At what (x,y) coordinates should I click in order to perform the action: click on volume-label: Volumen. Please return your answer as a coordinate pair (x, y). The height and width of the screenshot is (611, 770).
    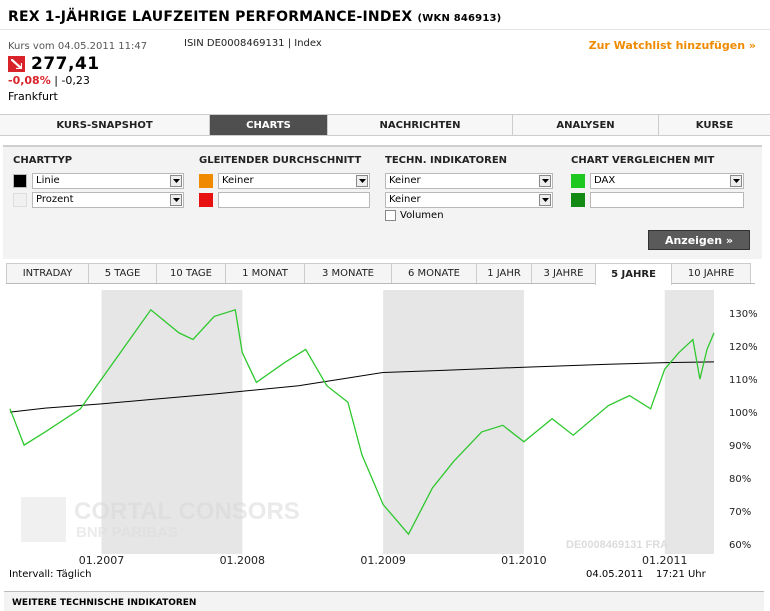
    Looking at the image, I should click on (422, 215).